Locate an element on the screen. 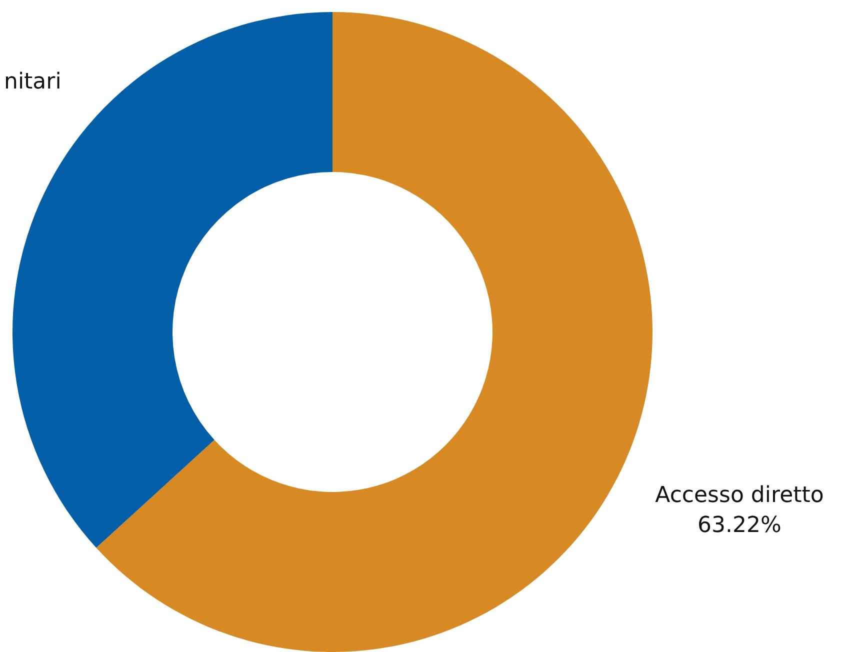  slice-label: nitari is located at coordinates (33, 81).